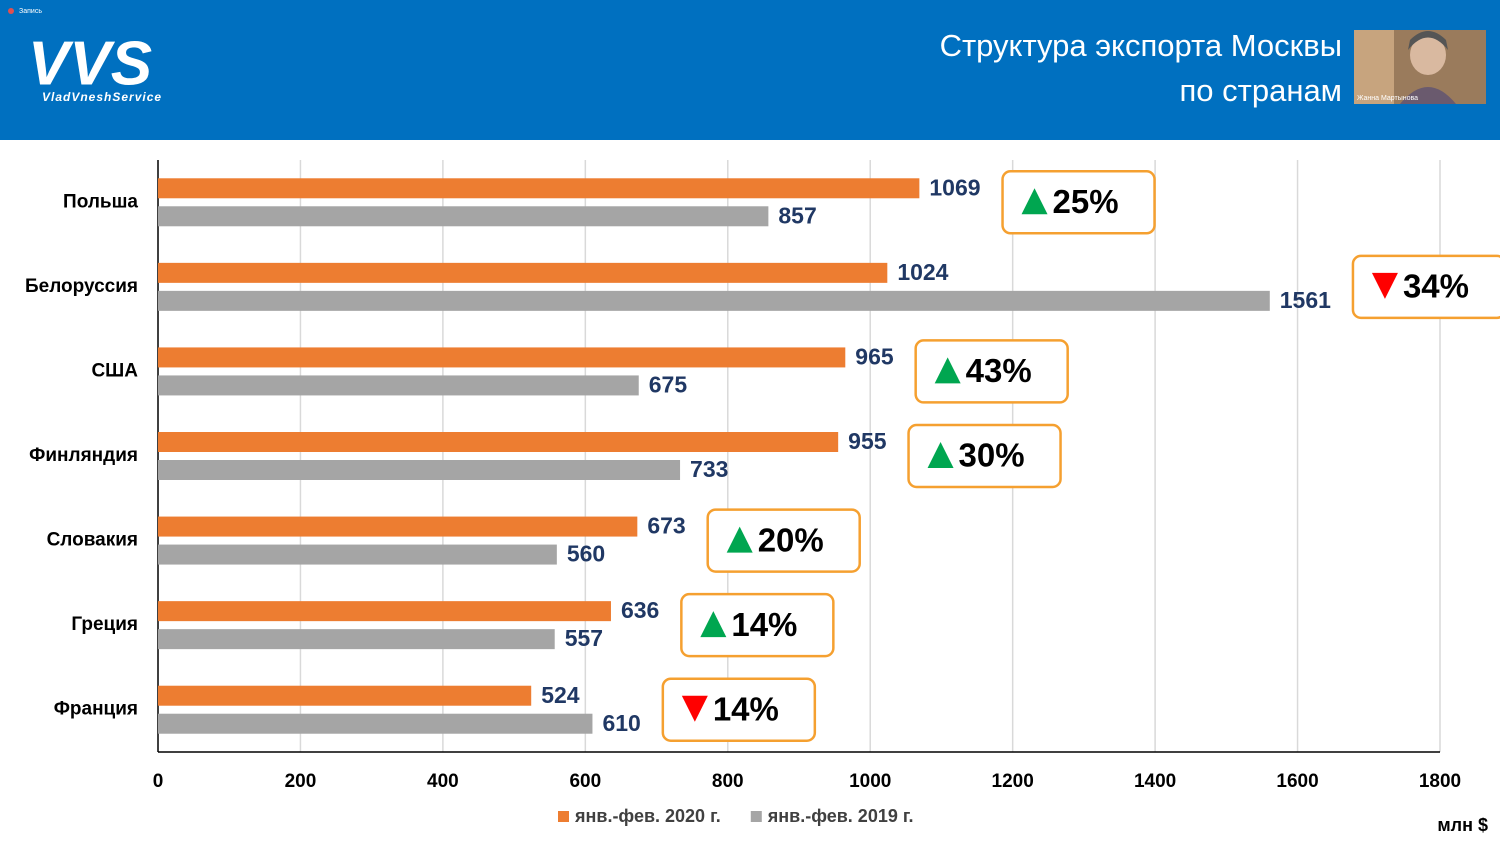  I want to click on value-label: 673, so click(666, 526).